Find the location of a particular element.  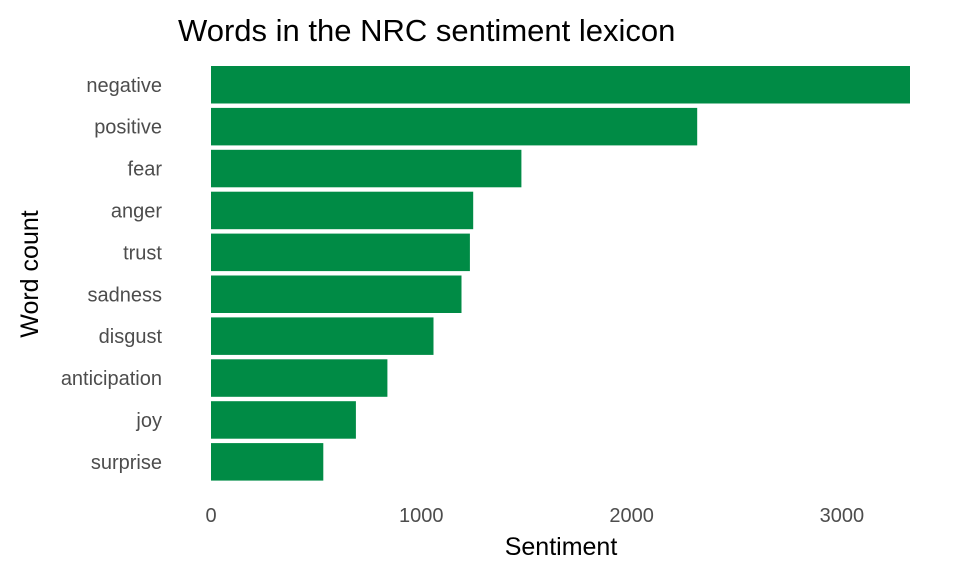

bar-surprise is located at coordinates (267, 462).